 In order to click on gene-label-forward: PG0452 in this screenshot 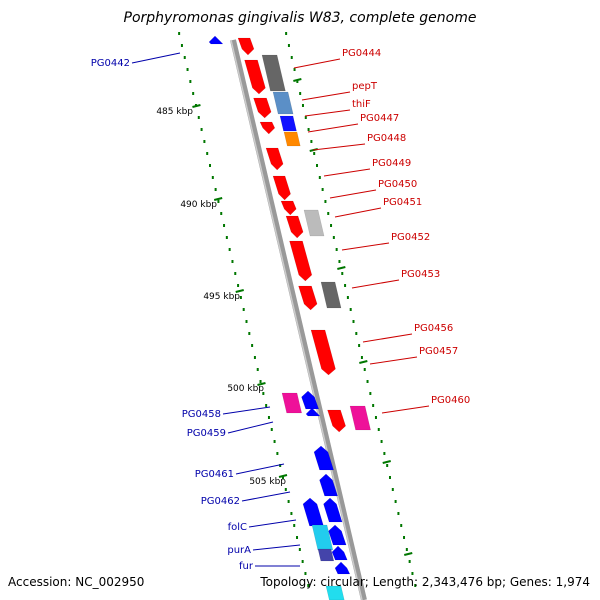, I will do `click(410, 237)`.